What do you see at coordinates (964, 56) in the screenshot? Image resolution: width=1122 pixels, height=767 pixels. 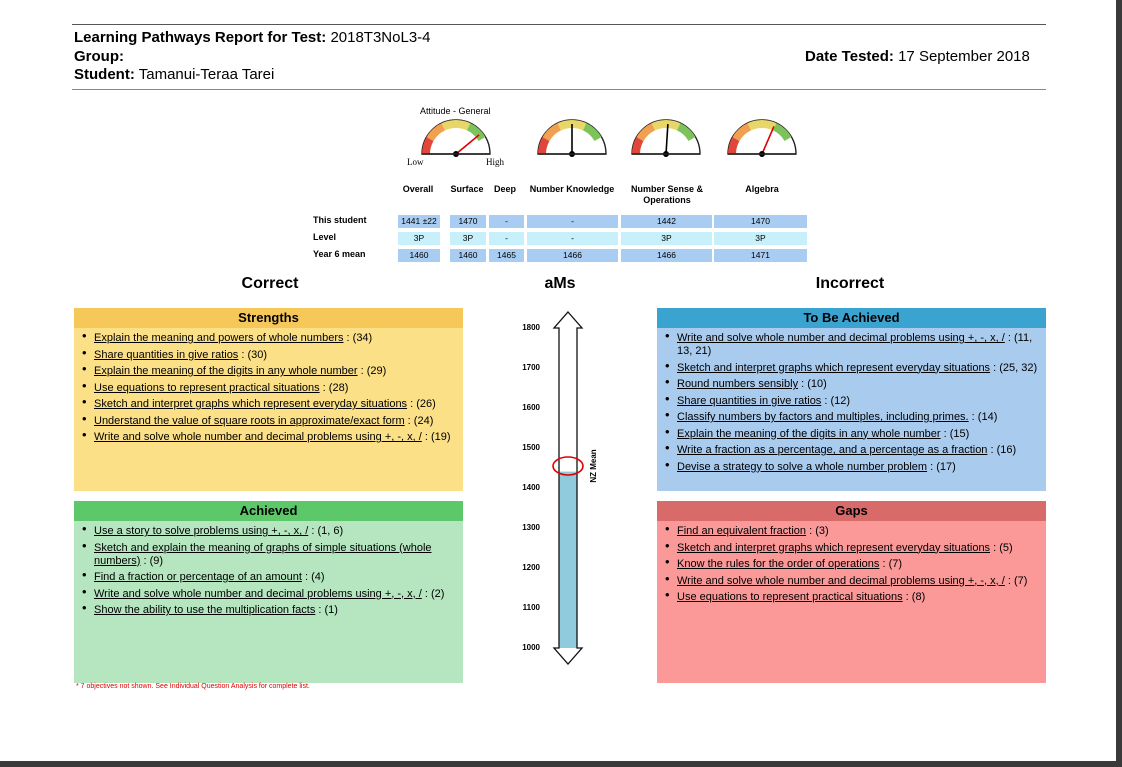 I see `date-value: 17 September 2018` at bounding box center [964, 56].